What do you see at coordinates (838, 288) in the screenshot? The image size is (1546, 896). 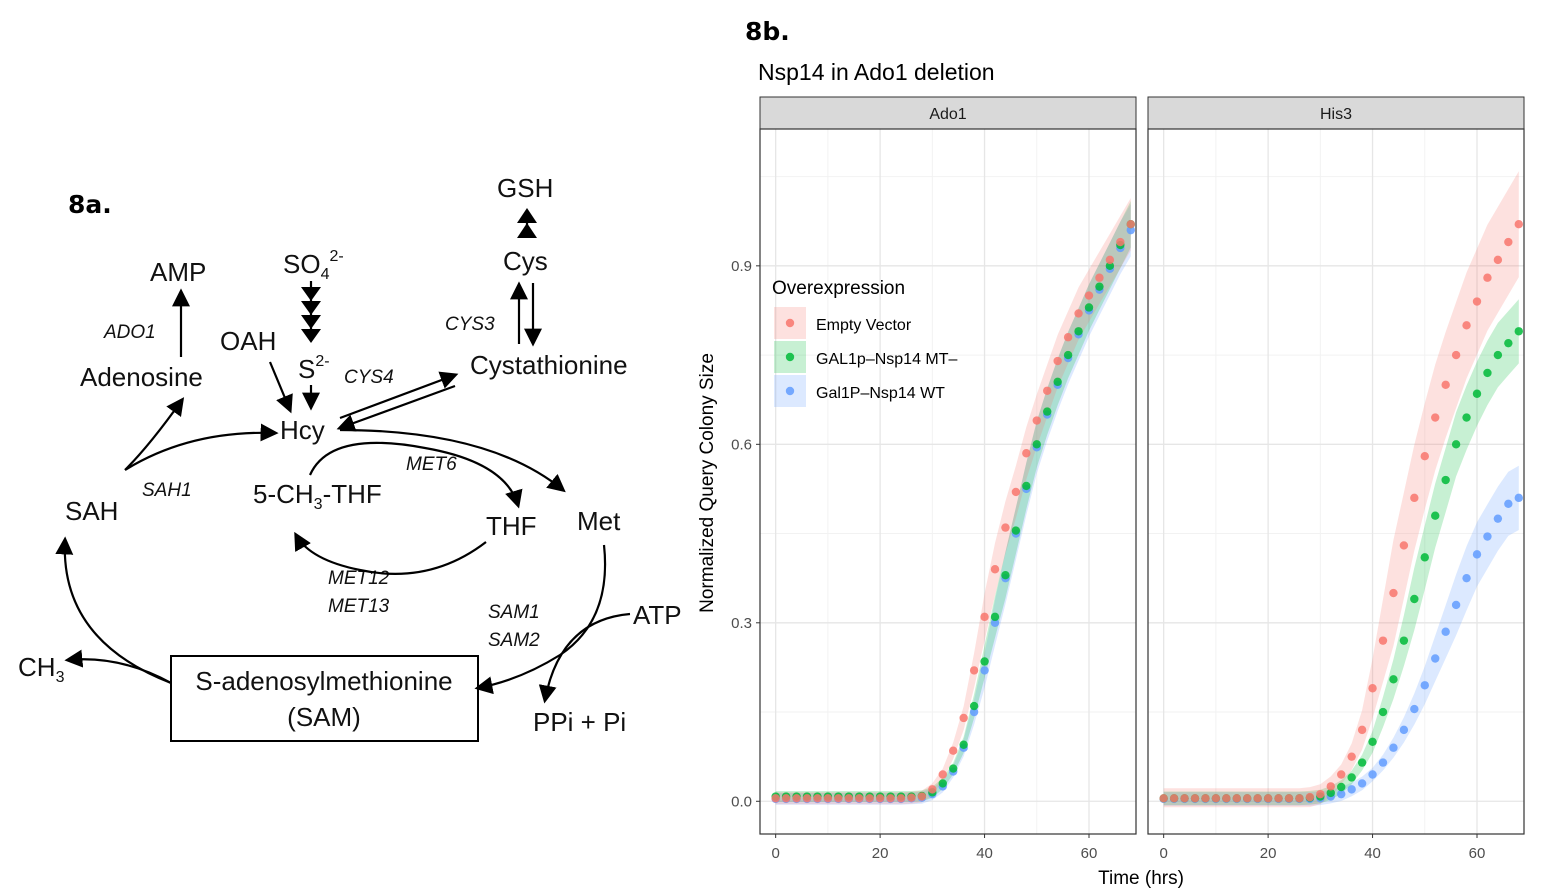 I see `legend-title: Overexpression` at bounding box center [838, 288].